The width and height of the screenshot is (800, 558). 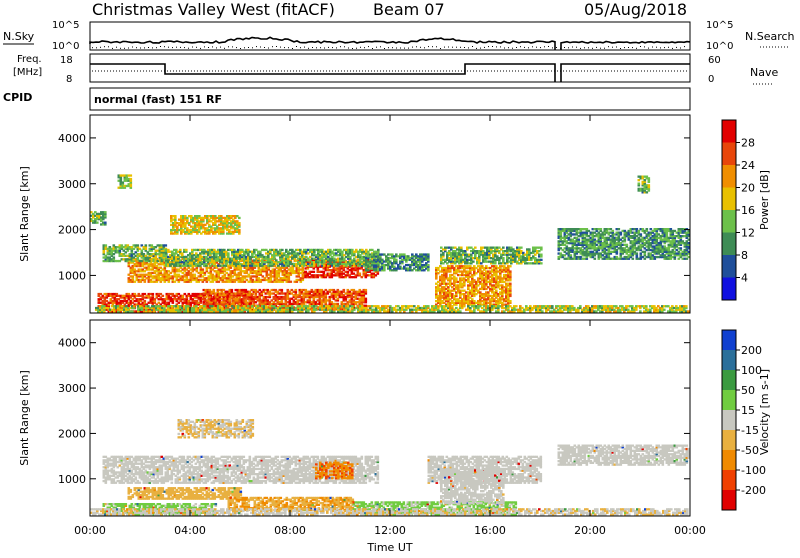 I want to click on freq-tick-high: 18, so click(x=66, y=60).